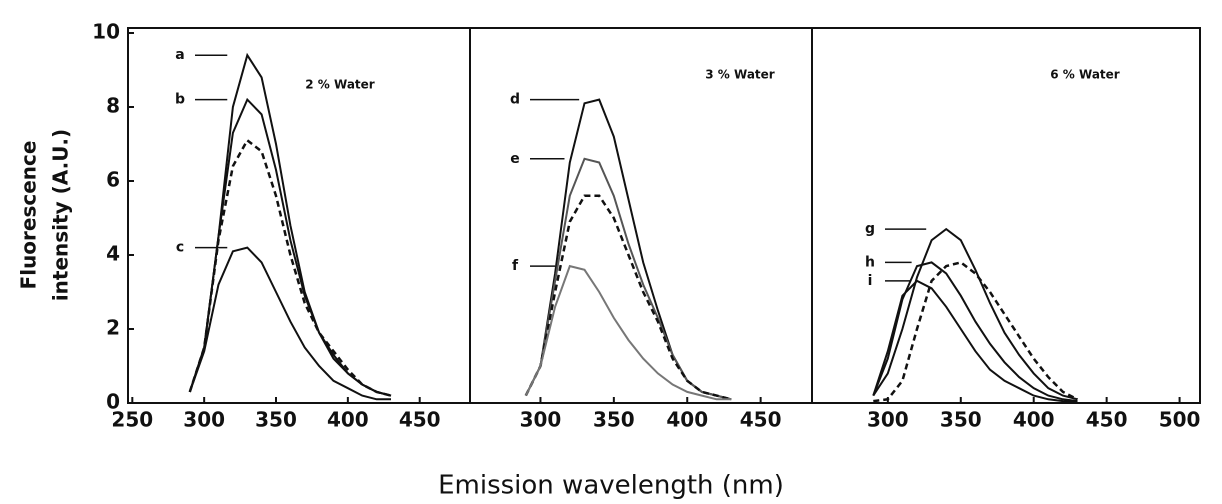 The image size is (1222, 504). Describe the element at coordinates (515, 266) in the screenshot. I see `series-label: f` at that location.